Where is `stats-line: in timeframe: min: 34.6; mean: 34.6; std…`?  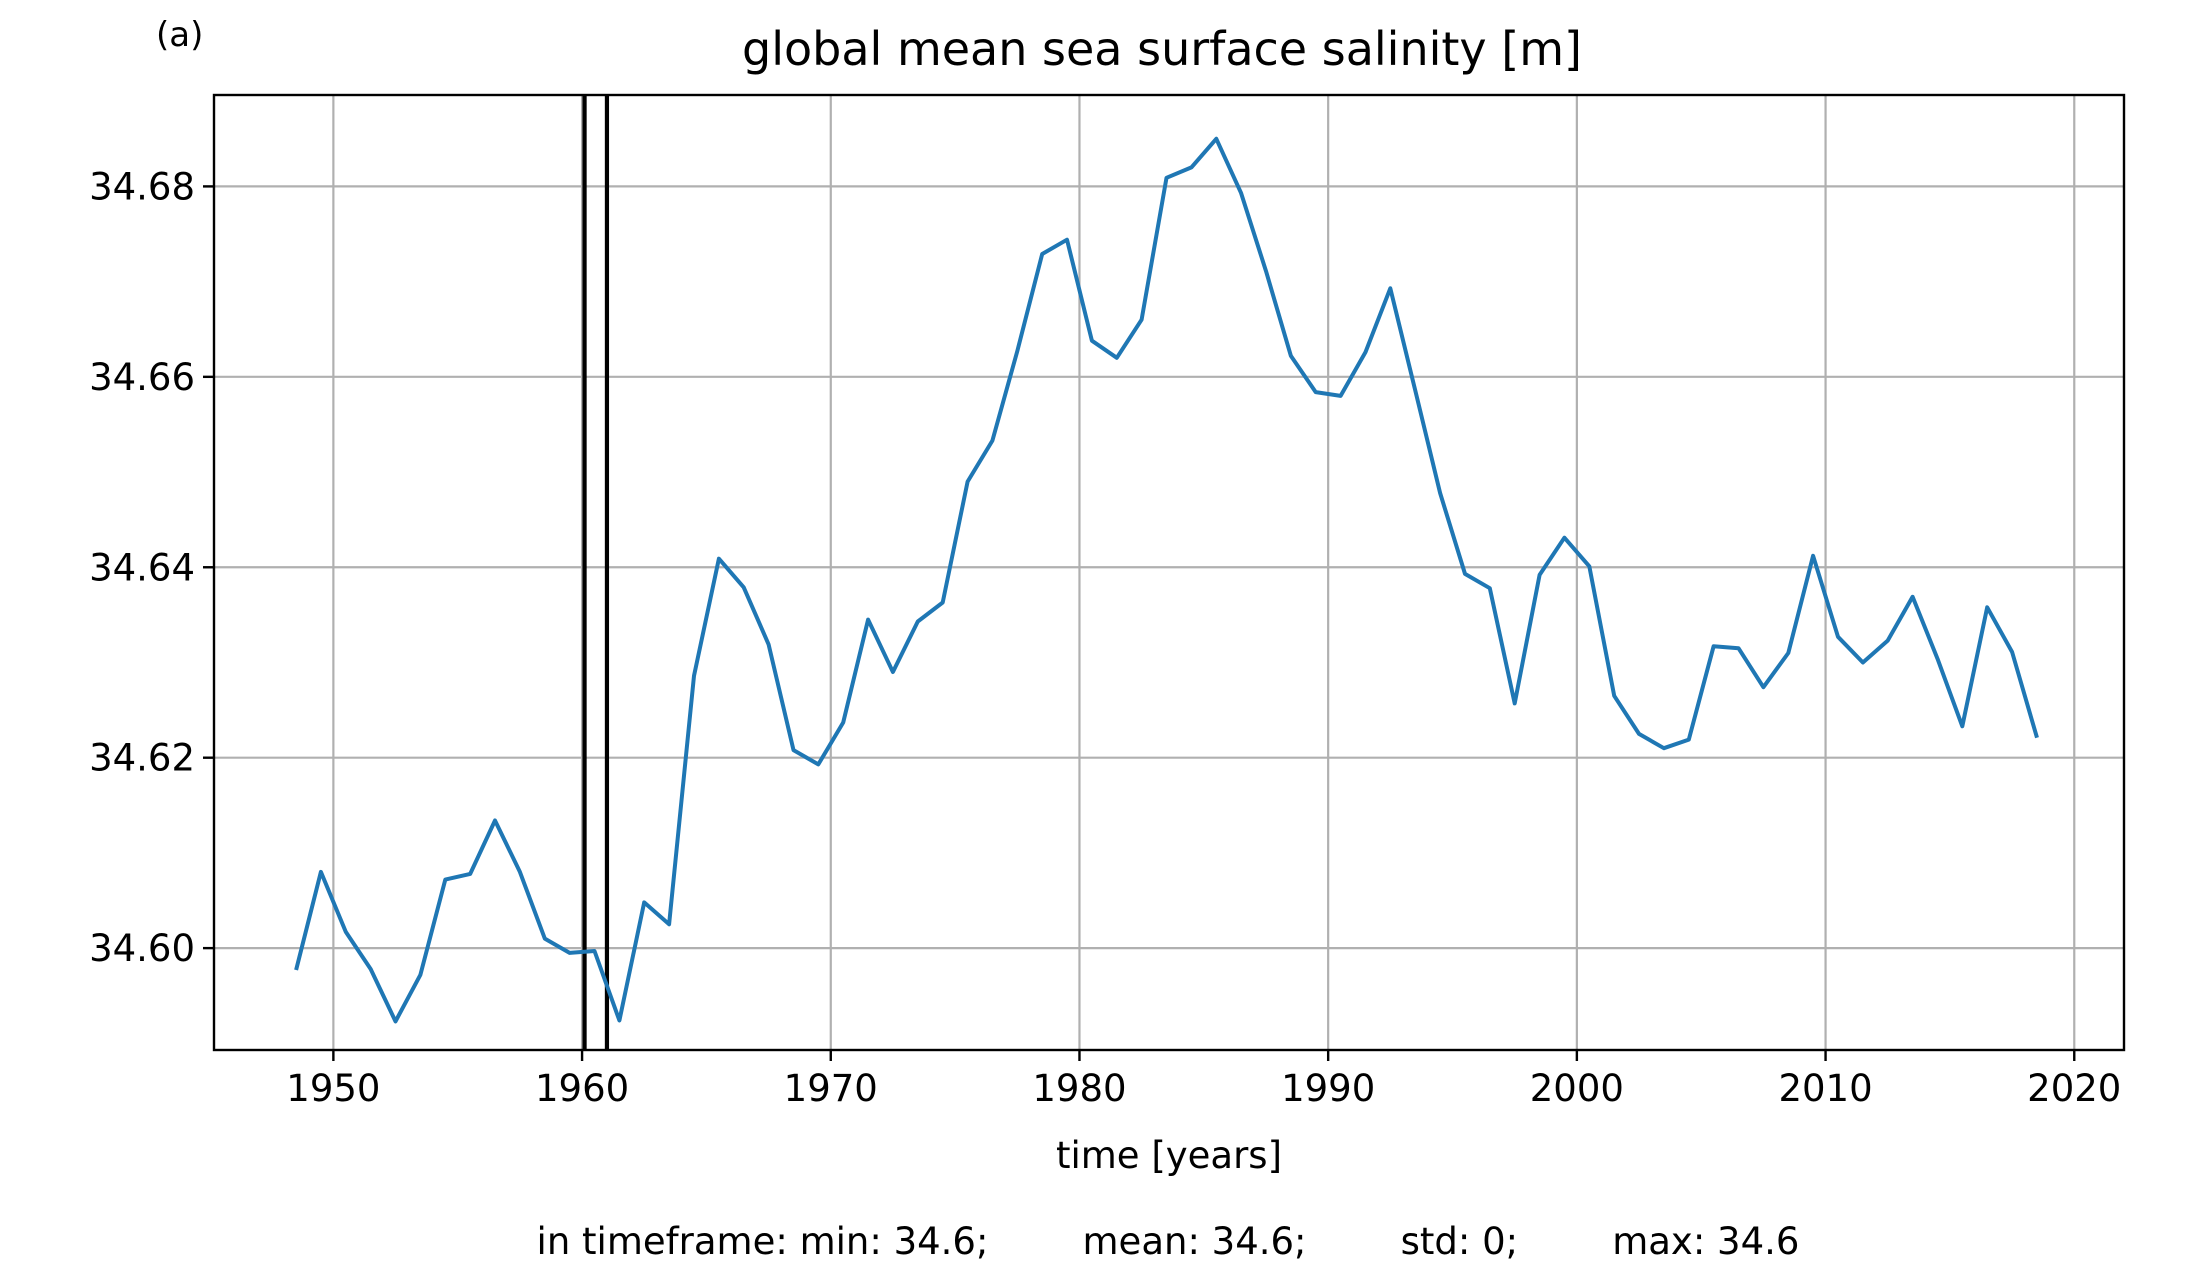 stats-line: in timeframe: min: 34.6; mean: 34.6; std… is located at coordinates (1168, 1241).